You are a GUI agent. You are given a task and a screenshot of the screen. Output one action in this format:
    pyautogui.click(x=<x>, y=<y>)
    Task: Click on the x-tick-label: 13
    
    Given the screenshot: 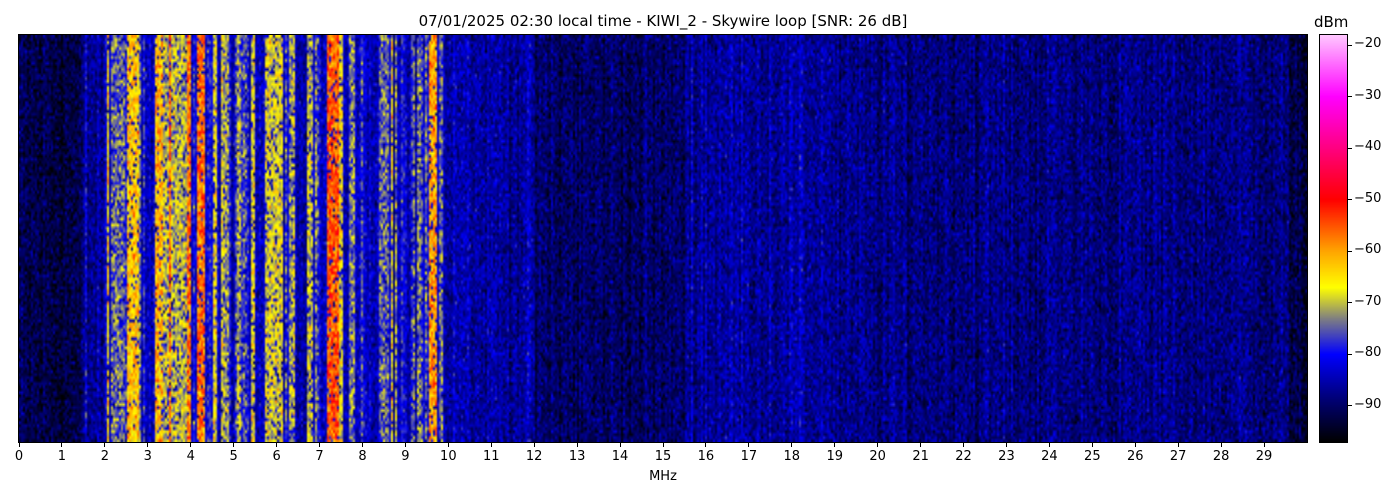 What is the action you would take?
    pyautogui.click(x=577, y=456)
    